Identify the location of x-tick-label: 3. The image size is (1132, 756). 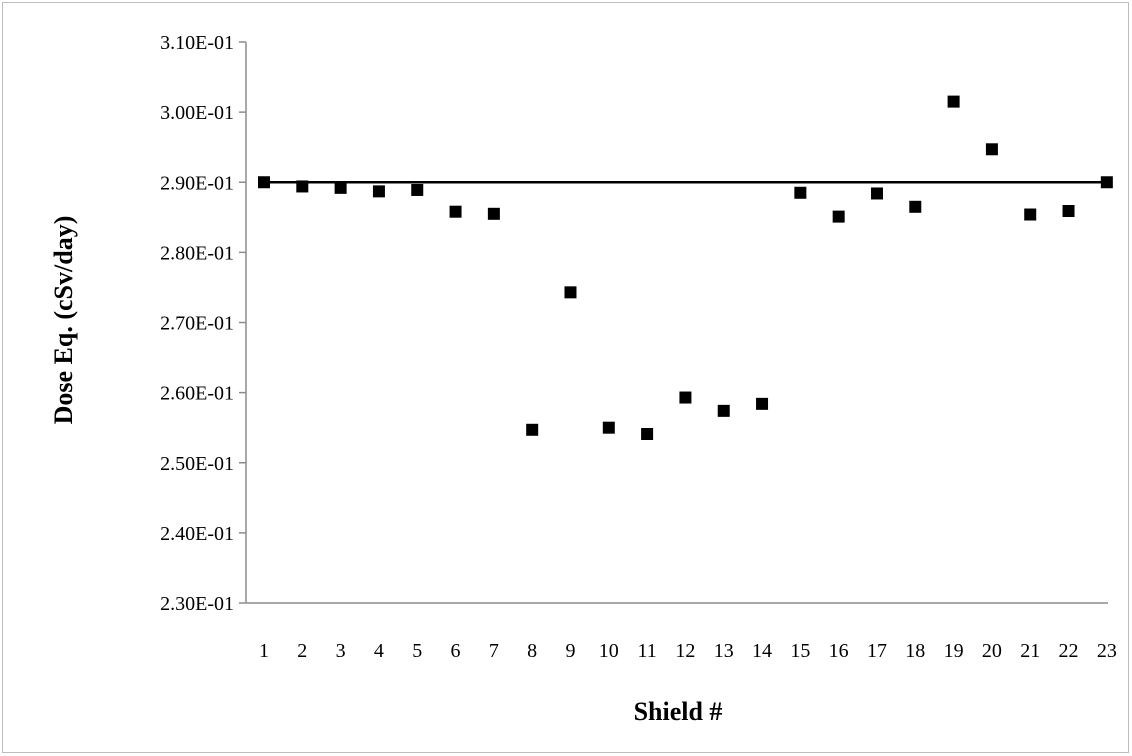
(341, 651).